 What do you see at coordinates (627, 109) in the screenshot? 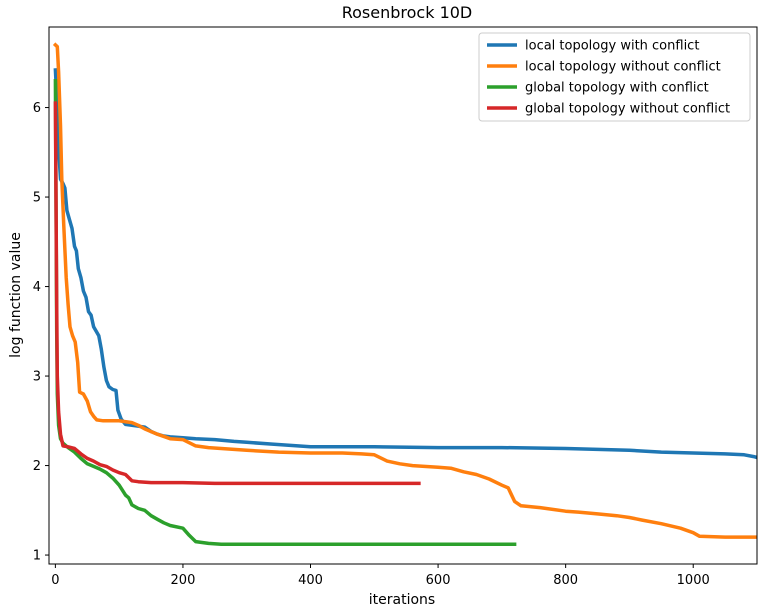
I see `legend-label: global topology without conflict` at bounding box center [627, 109].